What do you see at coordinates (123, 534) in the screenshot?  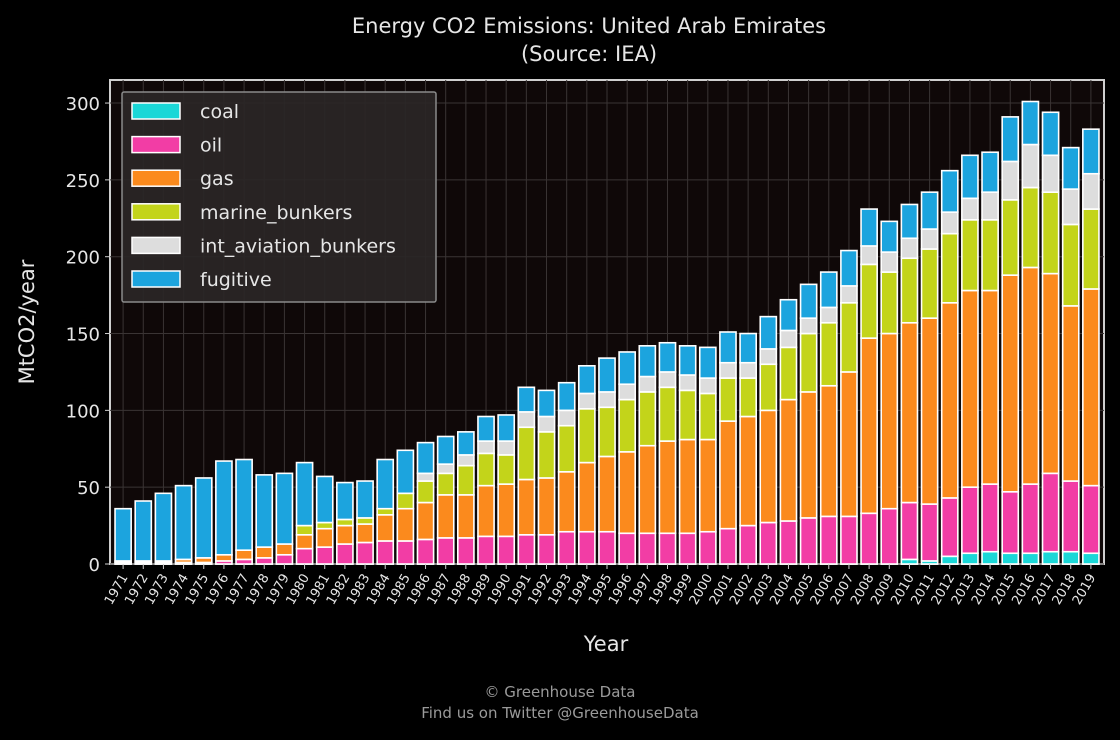 I see `bar-segment-fugitive-1971` at bounding box center [123, 534].